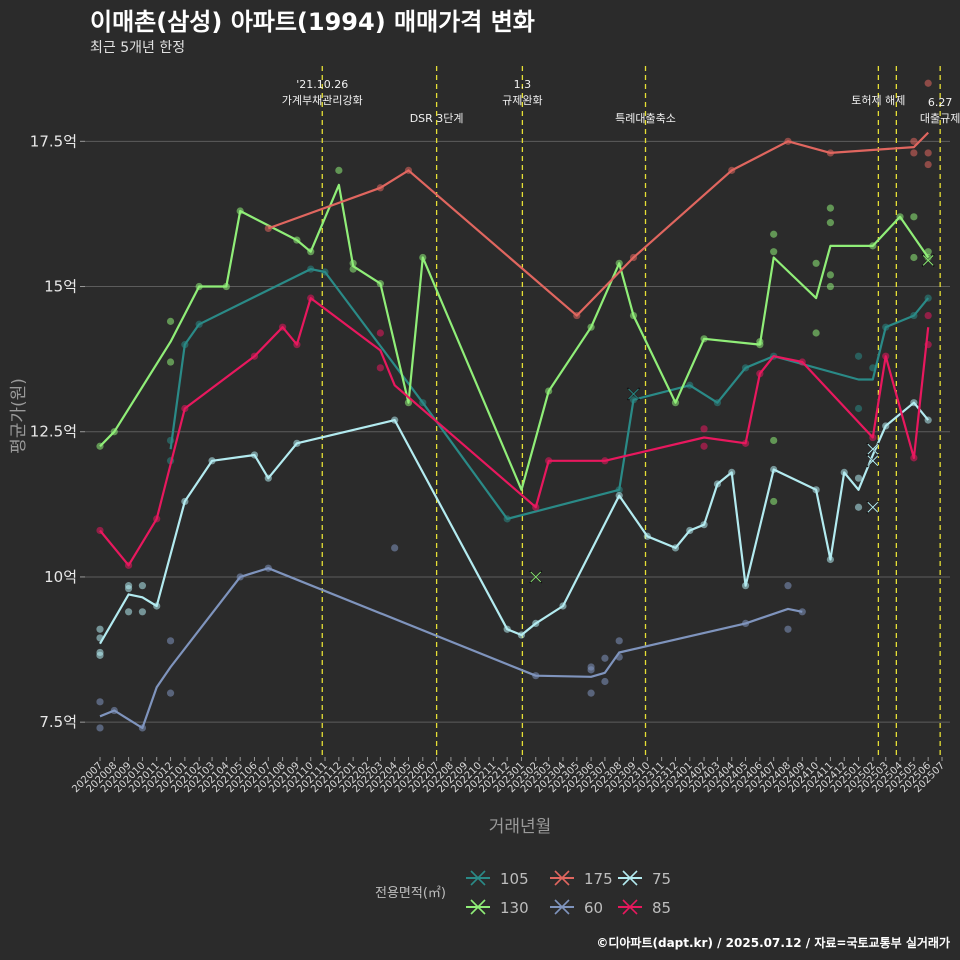 The image size is (960, 960). What do you see at coordinates (19, 416) in the screenshot?
I see `y-axis-label: 평균가(원)` at bounding box center [19, 416].